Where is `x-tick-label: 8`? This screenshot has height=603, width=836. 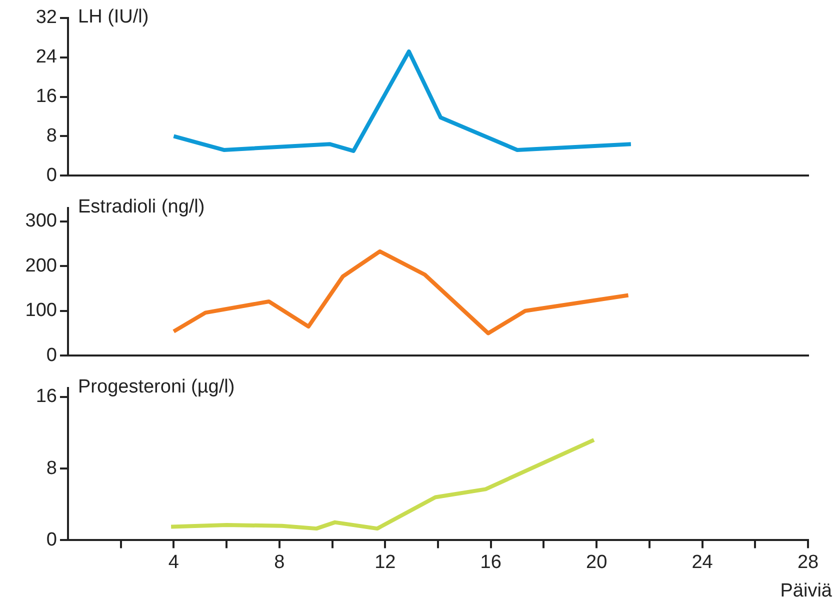
x-tick-label: 8 is located at coordinates (279, 562).